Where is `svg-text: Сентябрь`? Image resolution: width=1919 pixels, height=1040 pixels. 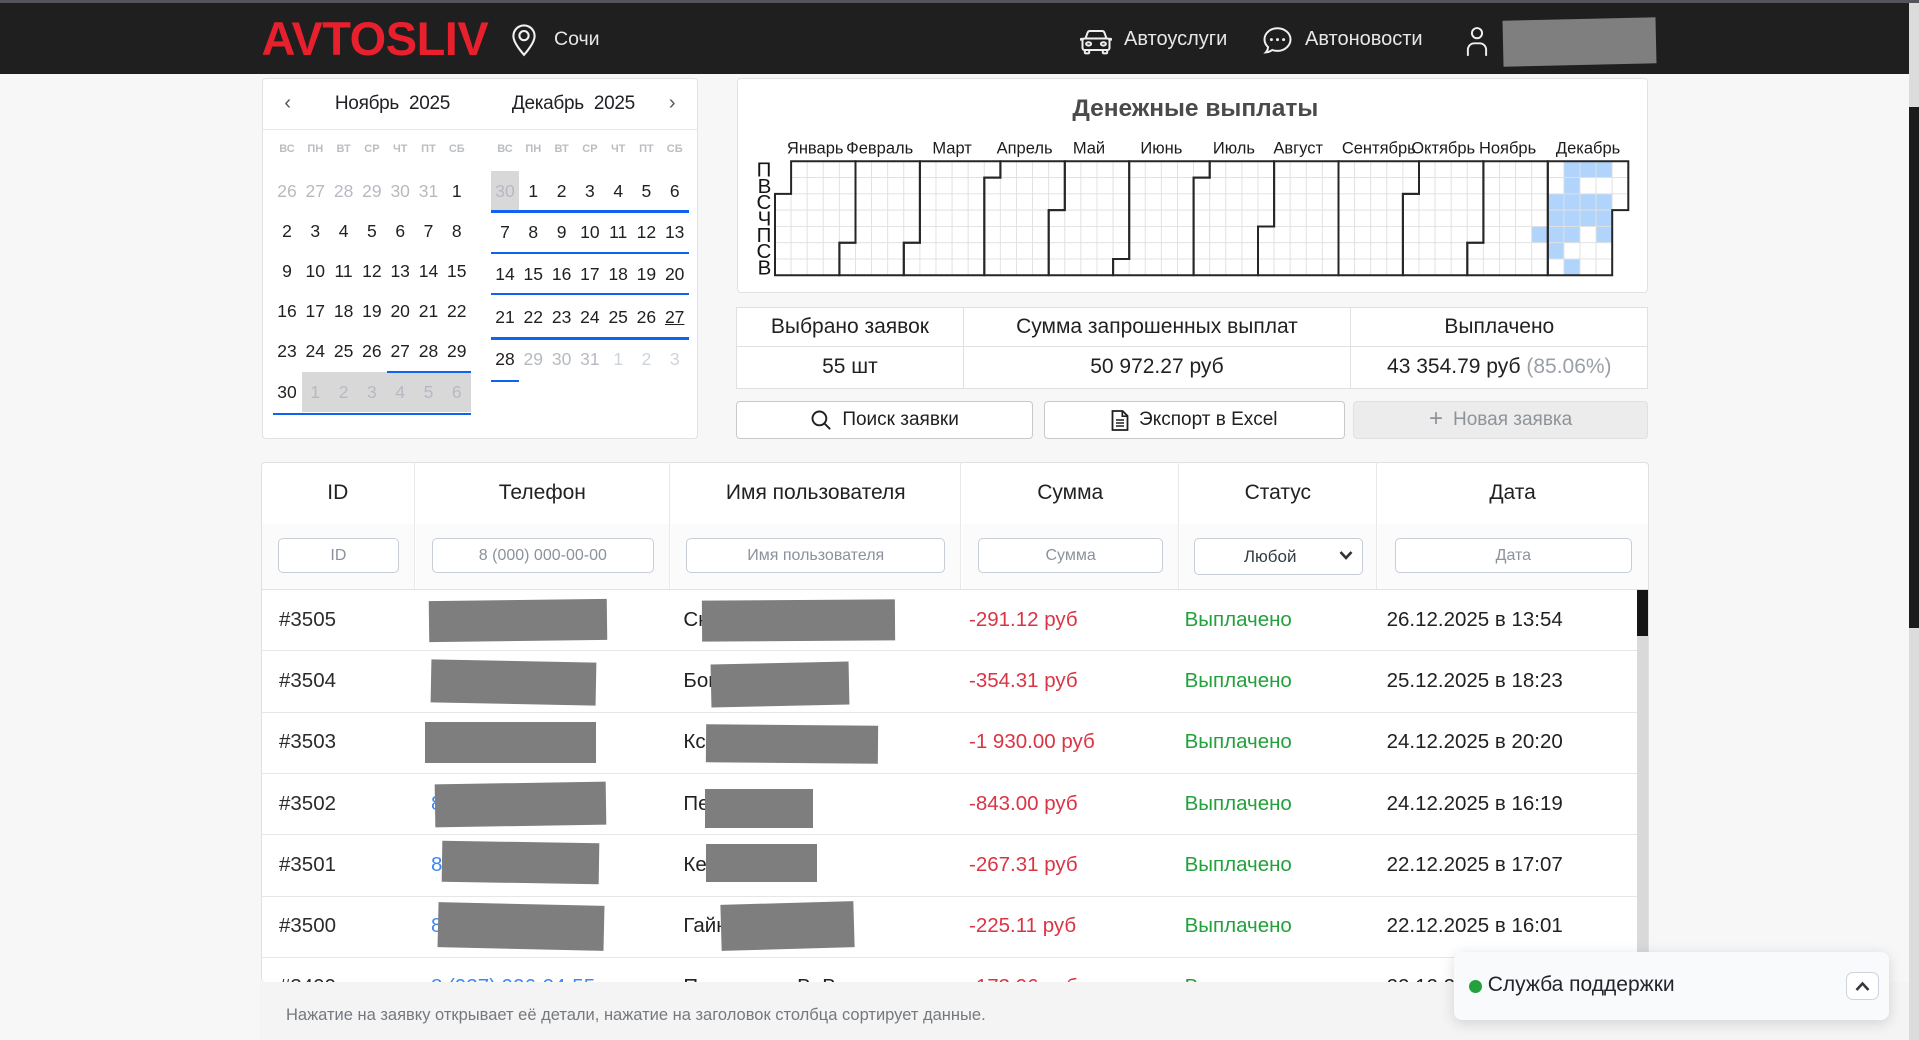
svg-text: Сентябрь is located at coordinates (1379, 148).